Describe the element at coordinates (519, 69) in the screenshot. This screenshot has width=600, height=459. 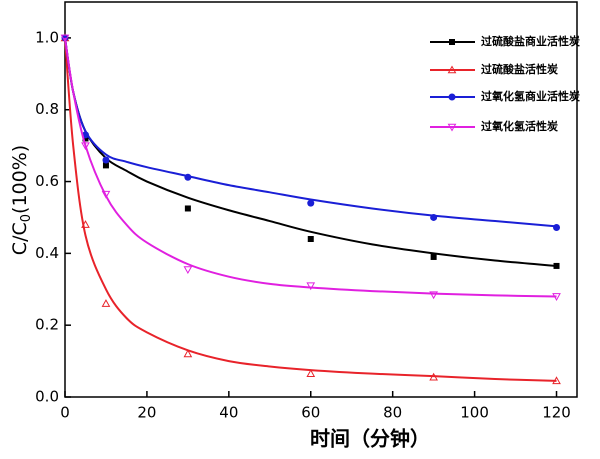
I see `legend-label: 过硫酸盐活性炭` at that location.